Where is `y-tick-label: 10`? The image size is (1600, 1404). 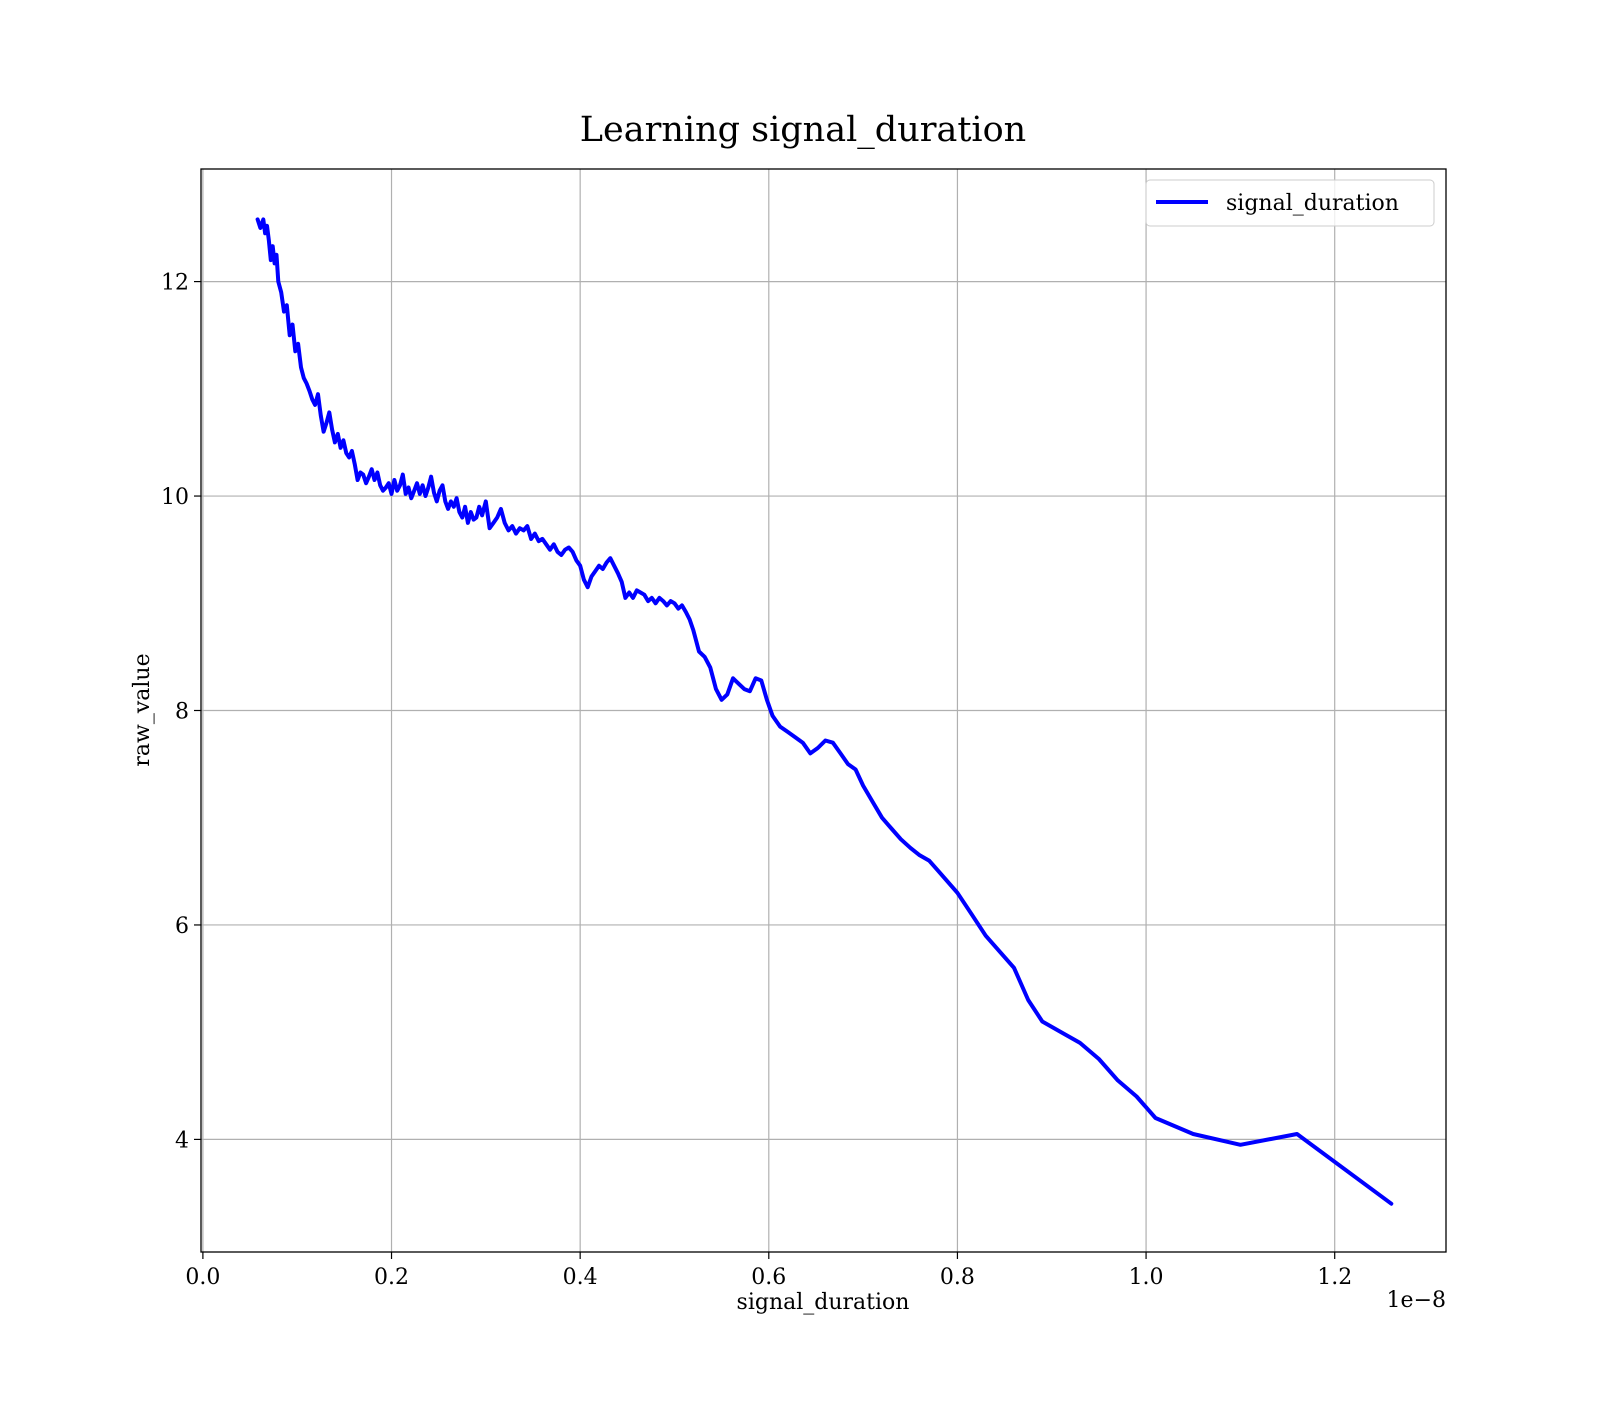 y-tick-label: 10 is located at coordinates (175, 497).